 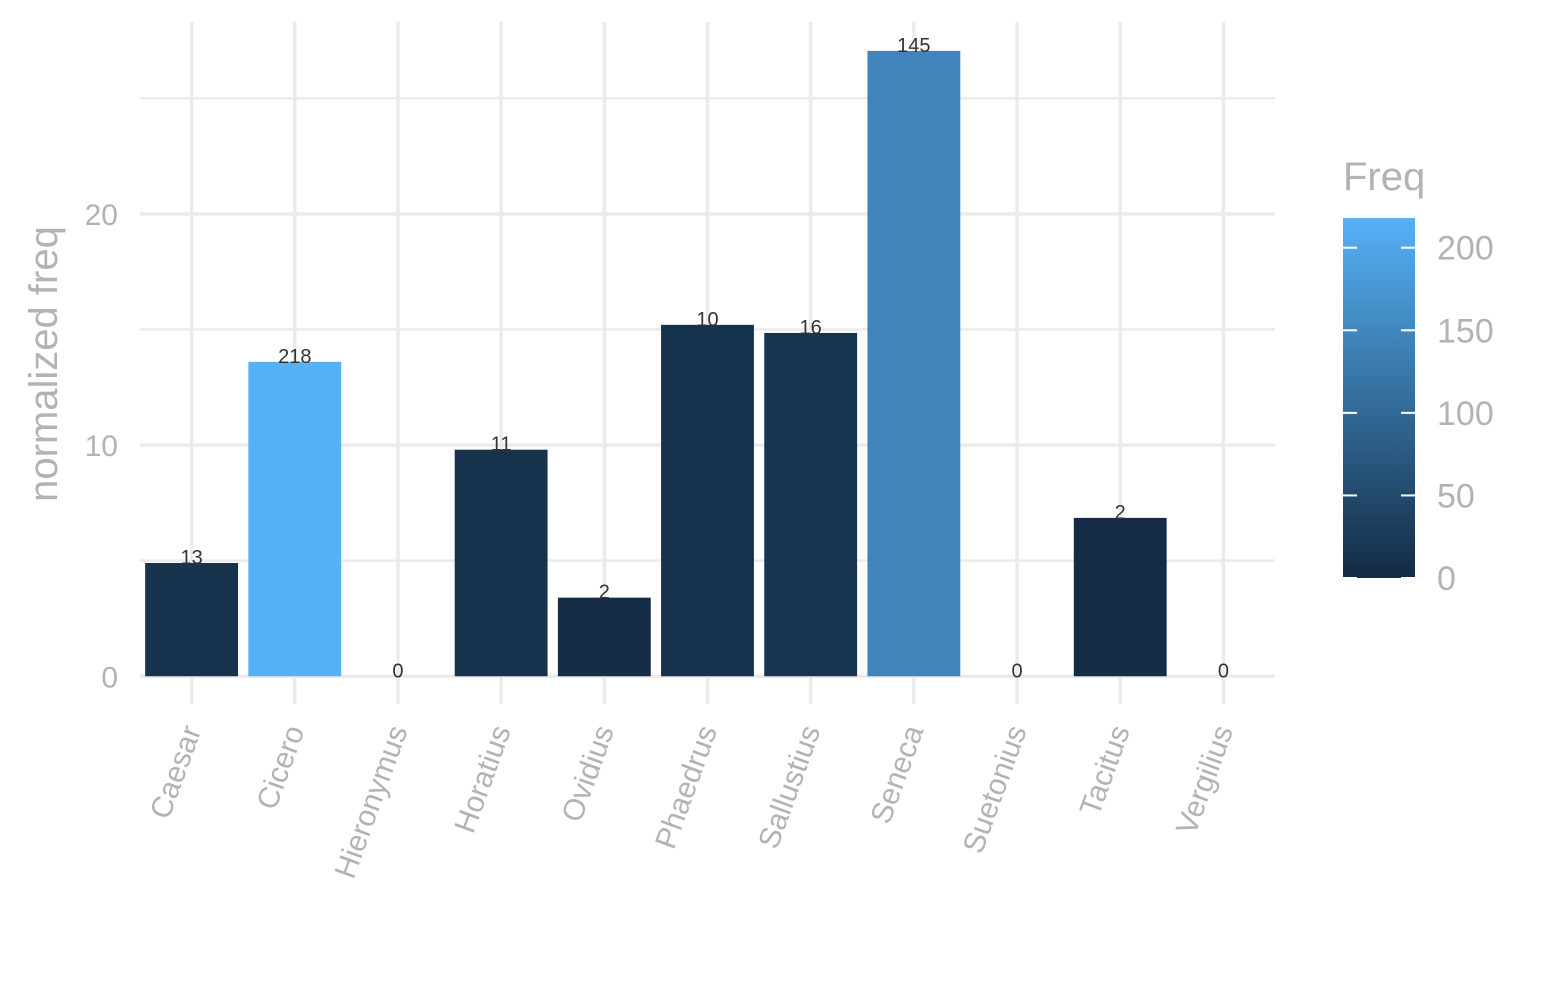 I want to click on legend-tick-label: 50, so click(x=1456, y=496).